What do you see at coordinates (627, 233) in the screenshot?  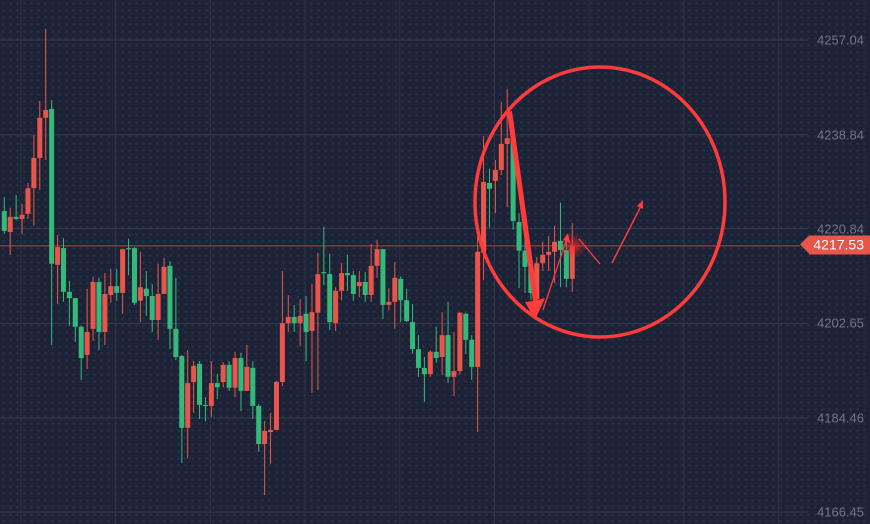 I see `up-arrow-line` at bounding box center [627, 233].